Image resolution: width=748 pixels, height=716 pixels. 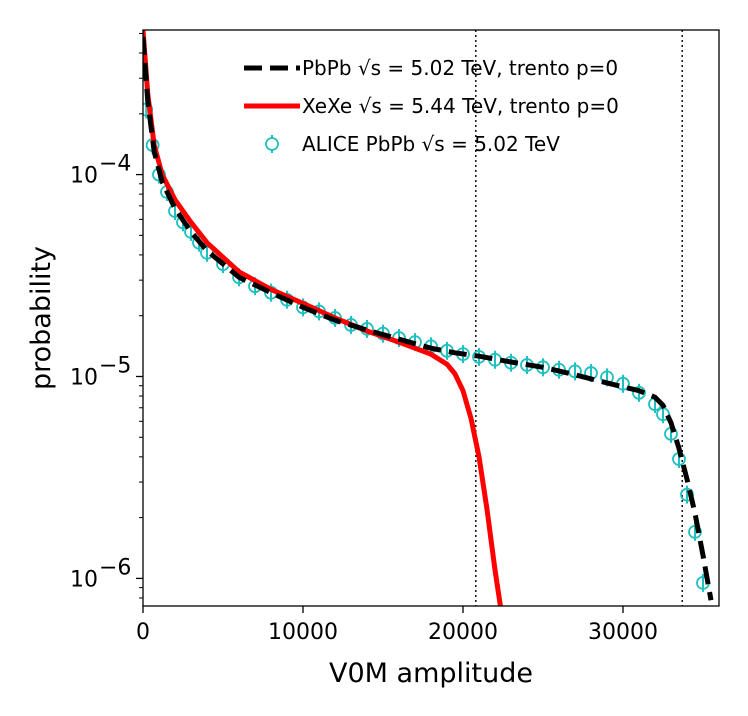 What do you see at coordinates (460, 106) in the screenshot?
I see `legend-label: XeXe √s = 5.44 TeV, trento p=0` at bounding box center [460, 106].